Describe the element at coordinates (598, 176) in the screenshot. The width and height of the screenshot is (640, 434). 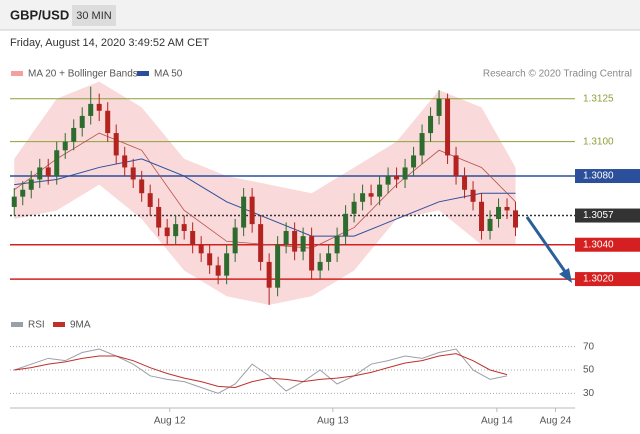
I see `level-label: 1.3080` at that location.